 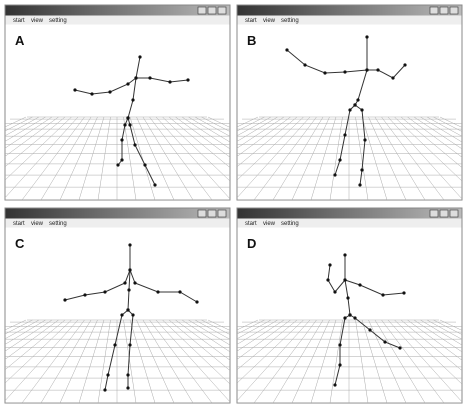 I want to click on floor-grid, so click(x=349, y=361).